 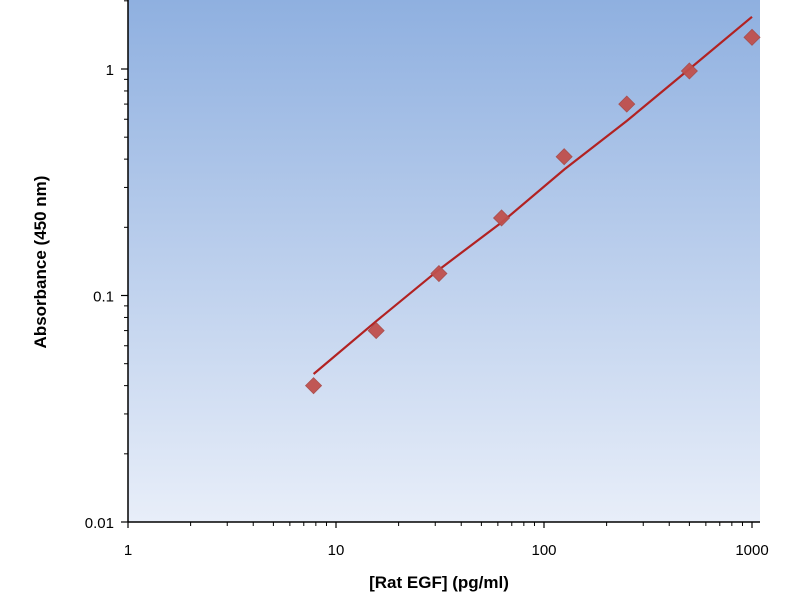 What do you see at coordinates (103, 297) in the screenshot?
I see `y-tick-label: 0.1` at bounding box center [103, 297].